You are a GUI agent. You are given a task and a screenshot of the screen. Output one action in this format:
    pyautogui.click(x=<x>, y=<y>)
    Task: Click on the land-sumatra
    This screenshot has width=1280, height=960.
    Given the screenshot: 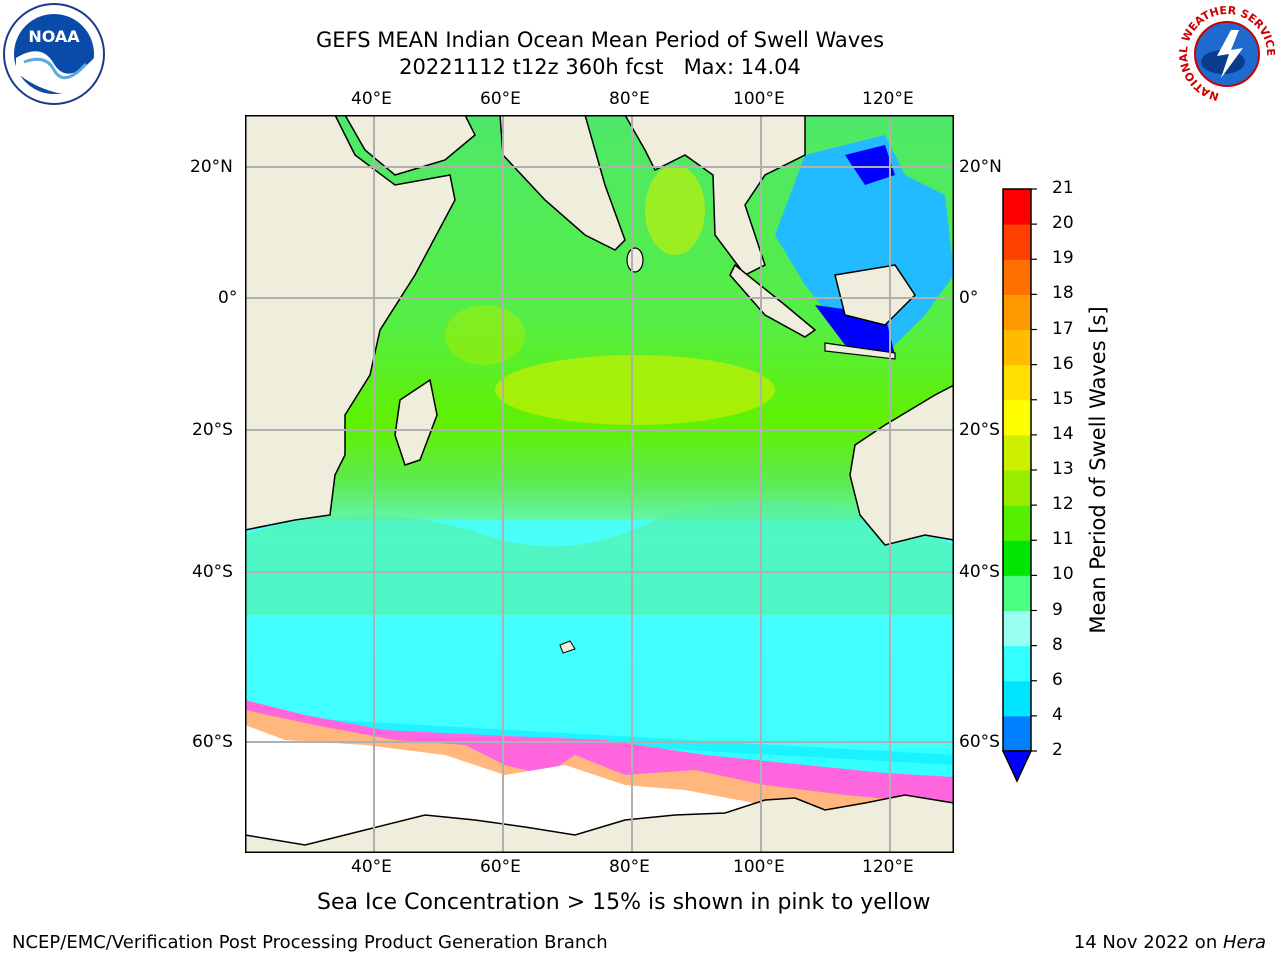 What is the action you would take?
    pyautogui.click(x=773, y=300)
    